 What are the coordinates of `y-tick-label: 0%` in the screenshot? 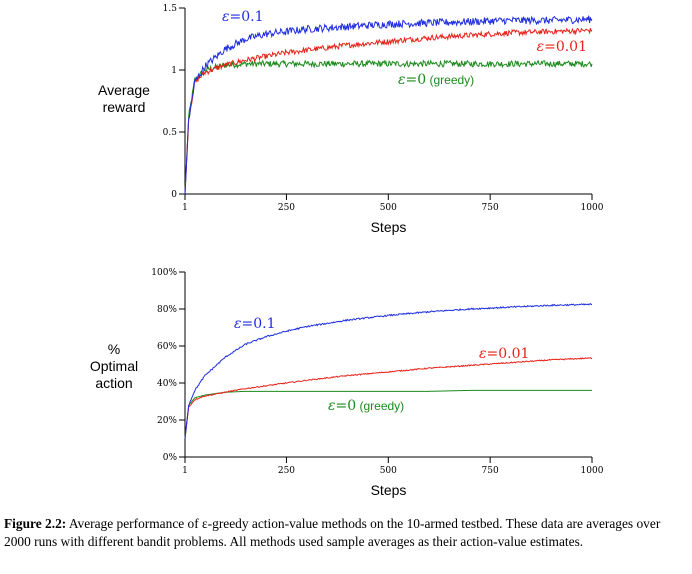 It's located at (170, 458).